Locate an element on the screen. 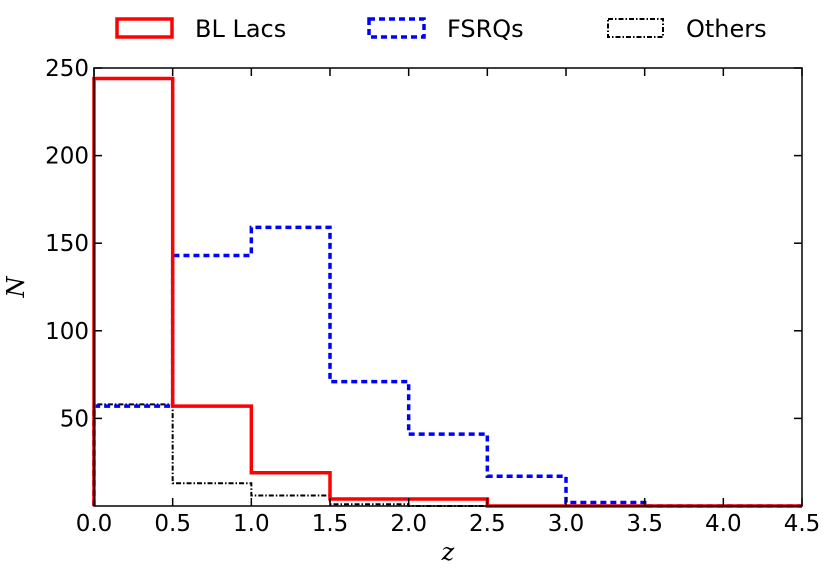 This screenshot has width=831, height=574. y-tick-label: 50 is located at coordinates (74, 419).